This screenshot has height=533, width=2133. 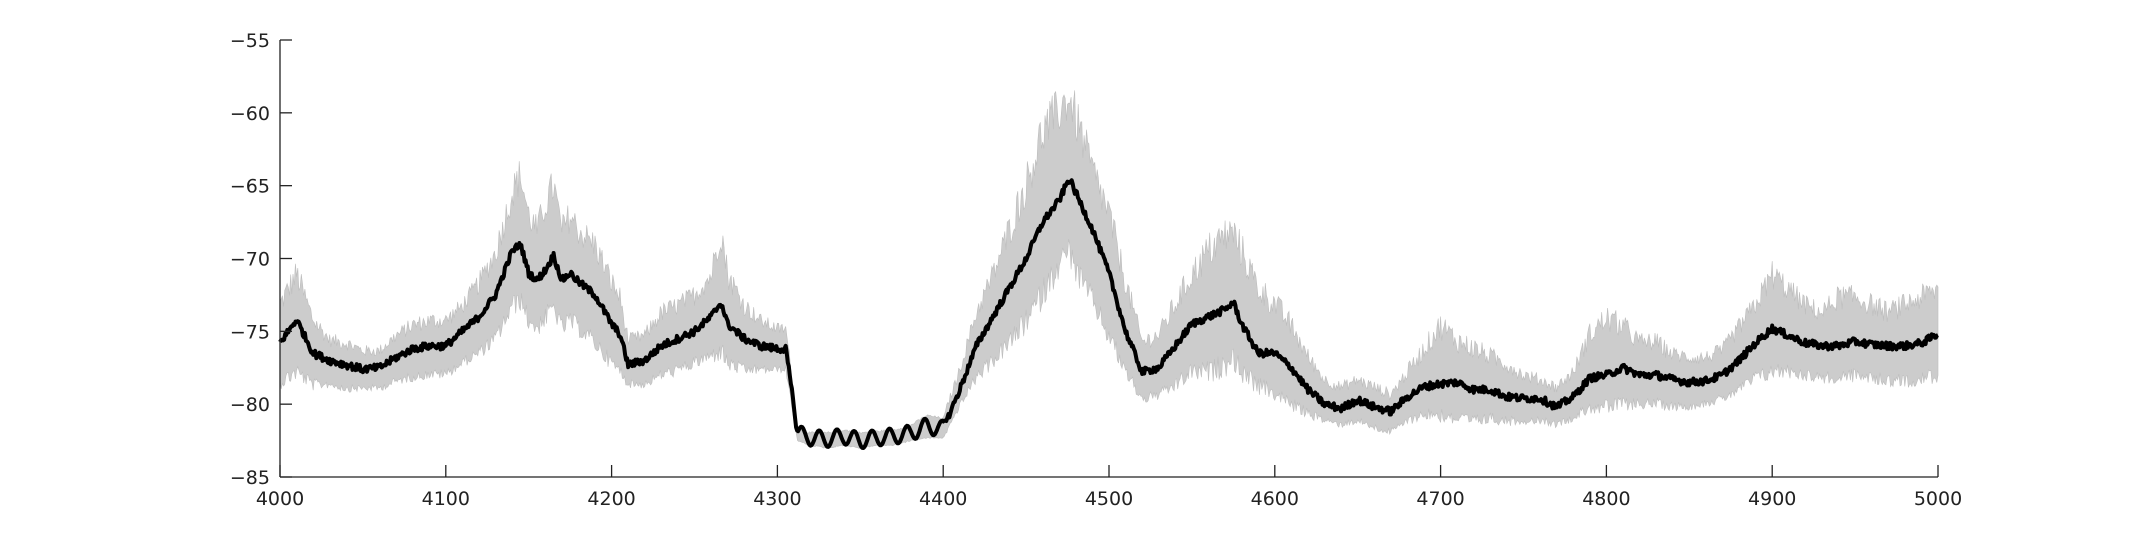 What do you see at coordinates (1938, 499) in the screenshot?
I see `x-tick-label: 5000` at bounding box center [1938, 499].